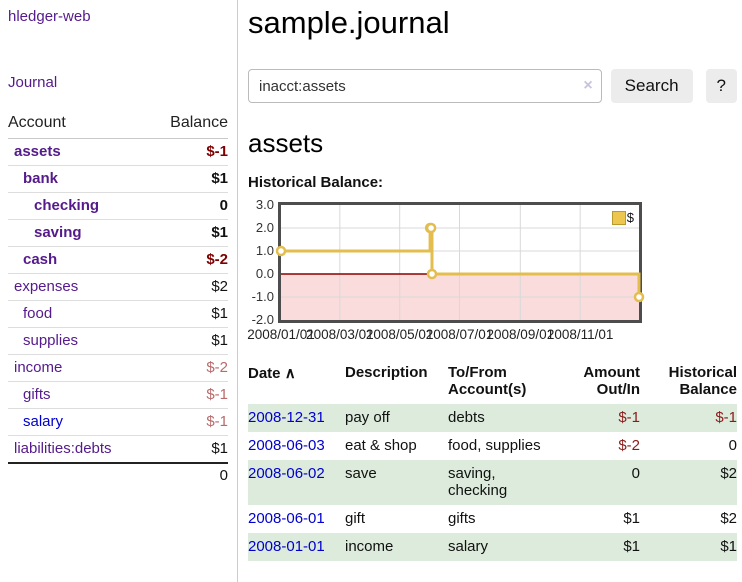 Image resolution: width=742 pixels, height=582 pixels. What do you see at coordinates (58, 232) in the screenshot?
I see `account-link-saving: saving` at bounding box center [58, 232].